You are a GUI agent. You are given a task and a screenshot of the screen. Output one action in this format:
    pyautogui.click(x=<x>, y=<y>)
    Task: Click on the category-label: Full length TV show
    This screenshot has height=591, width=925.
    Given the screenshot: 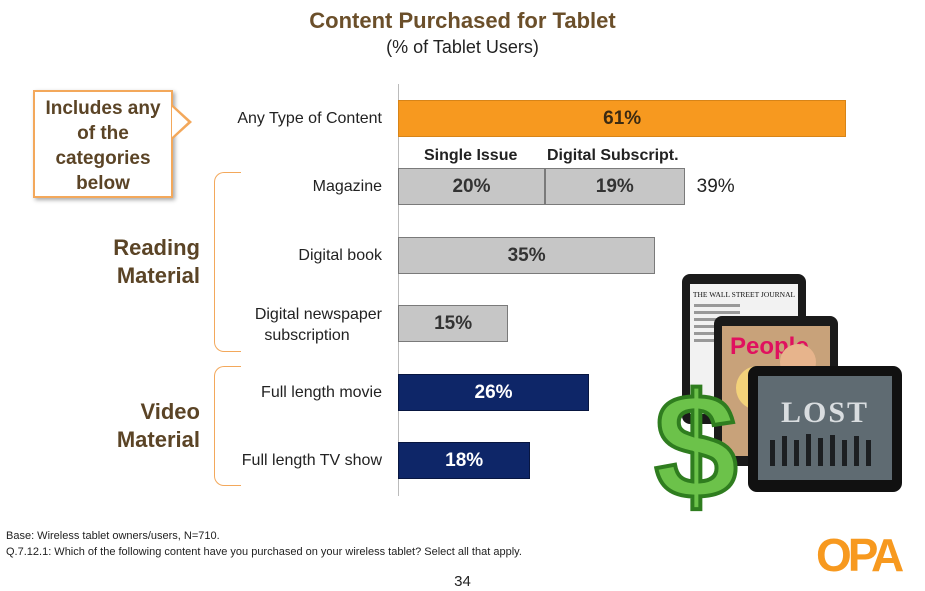 What is the action you would take?
    pyautogui.click(x=311, y=460)
    